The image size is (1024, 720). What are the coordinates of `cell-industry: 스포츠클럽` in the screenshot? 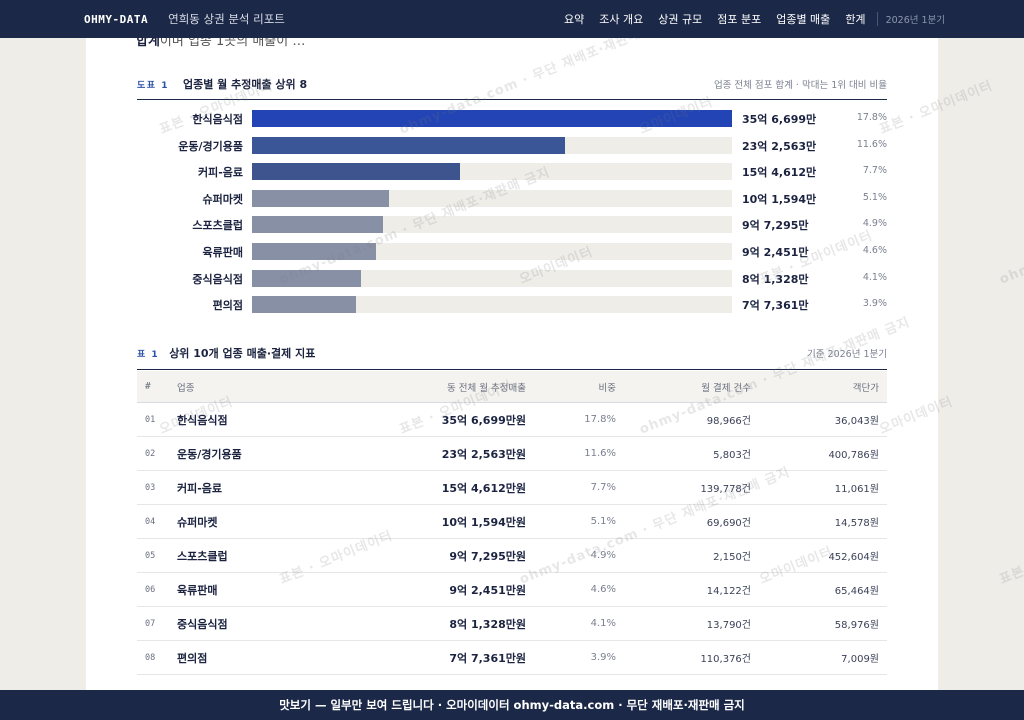 It's located at (202, 556).